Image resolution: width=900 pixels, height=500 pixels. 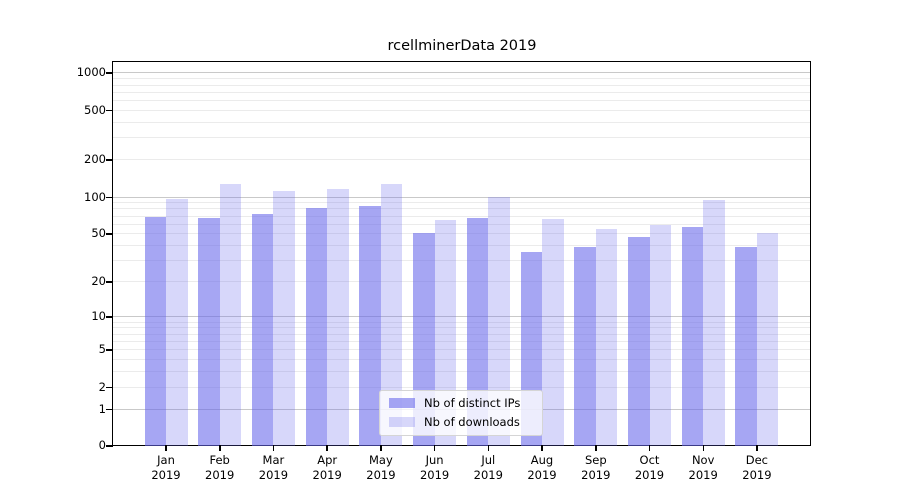 What do you see at coordinates (98, 316) in the screenshot?
I see `y-tick-label: 10` at bounding box center [98, 316].